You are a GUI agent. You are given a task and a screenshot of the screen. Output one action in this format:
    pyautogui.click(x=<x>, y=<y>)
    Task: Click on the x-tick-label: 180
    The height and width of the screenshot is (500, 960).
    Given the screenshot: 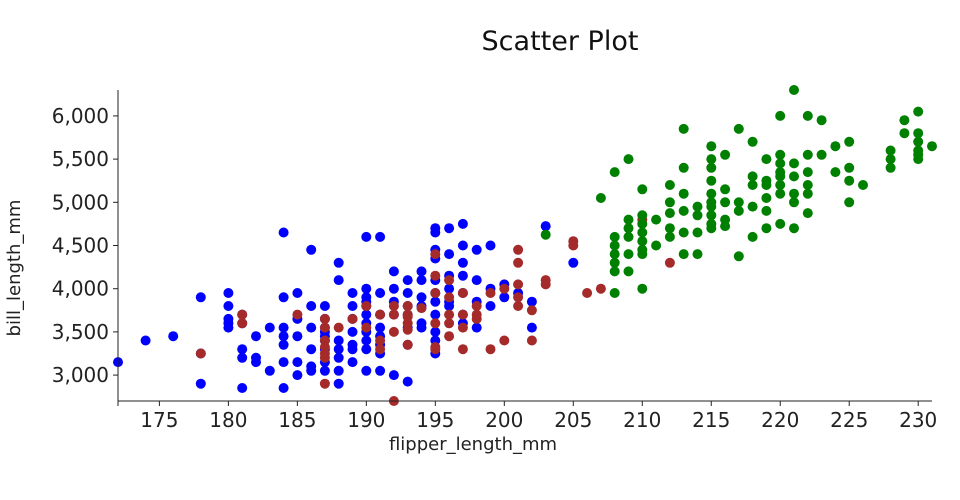 What is the action you would take?
    pyautogui.click(x=228, y=420)
    